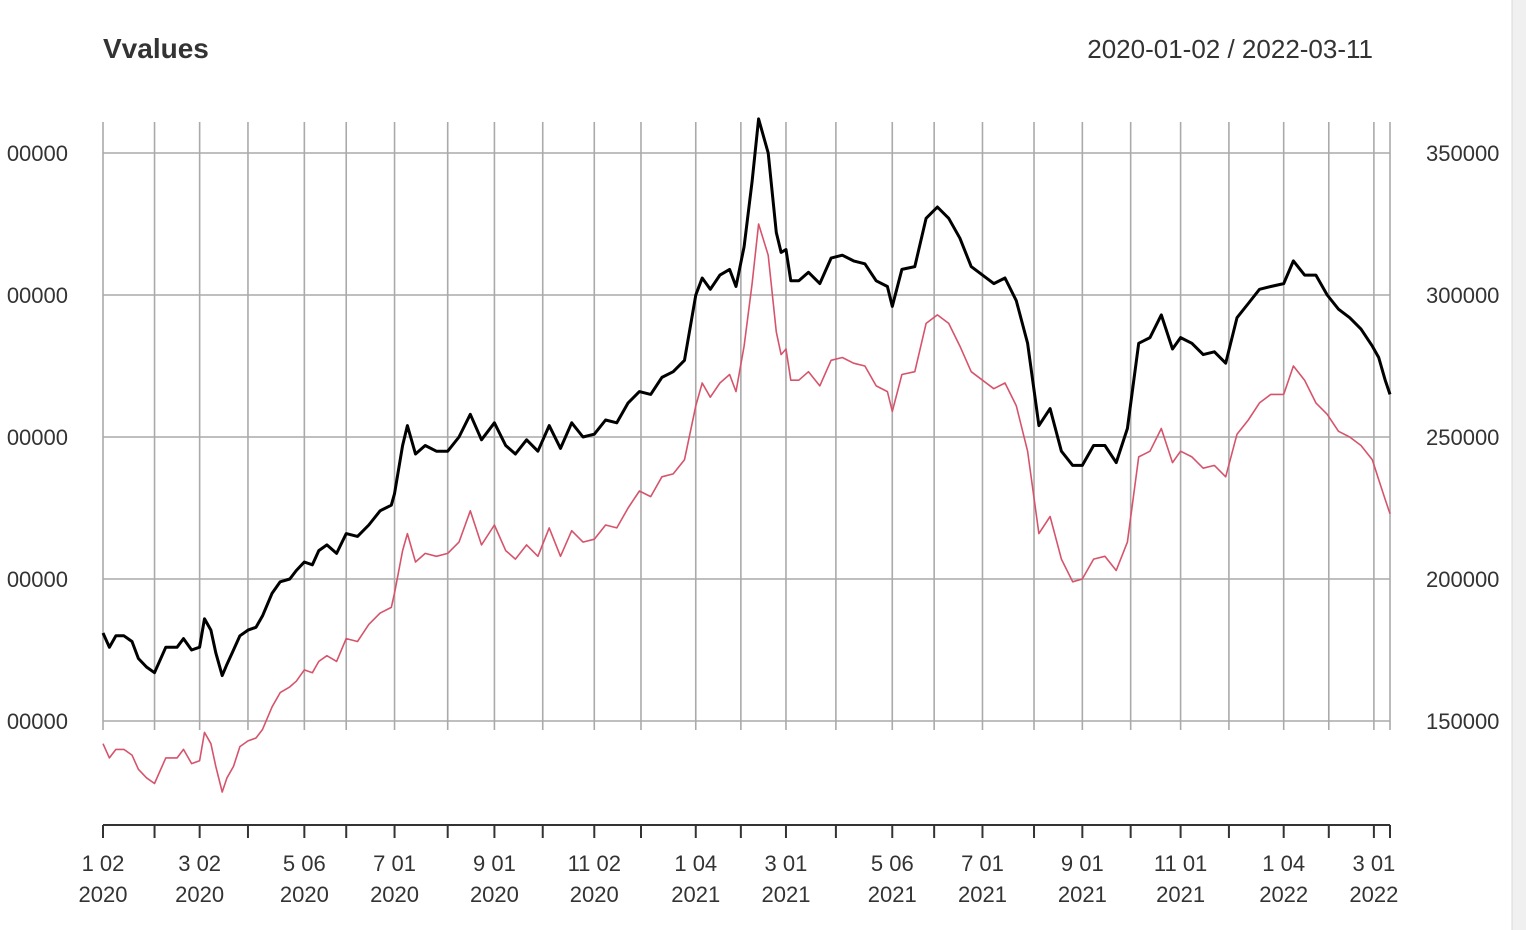 This screenshot has width=1526, height=930. What do you see at coordinates (1462, 153) in the screenshot?
I see `y-tick-label-right: 350000` at bounding box center [1462, 153].